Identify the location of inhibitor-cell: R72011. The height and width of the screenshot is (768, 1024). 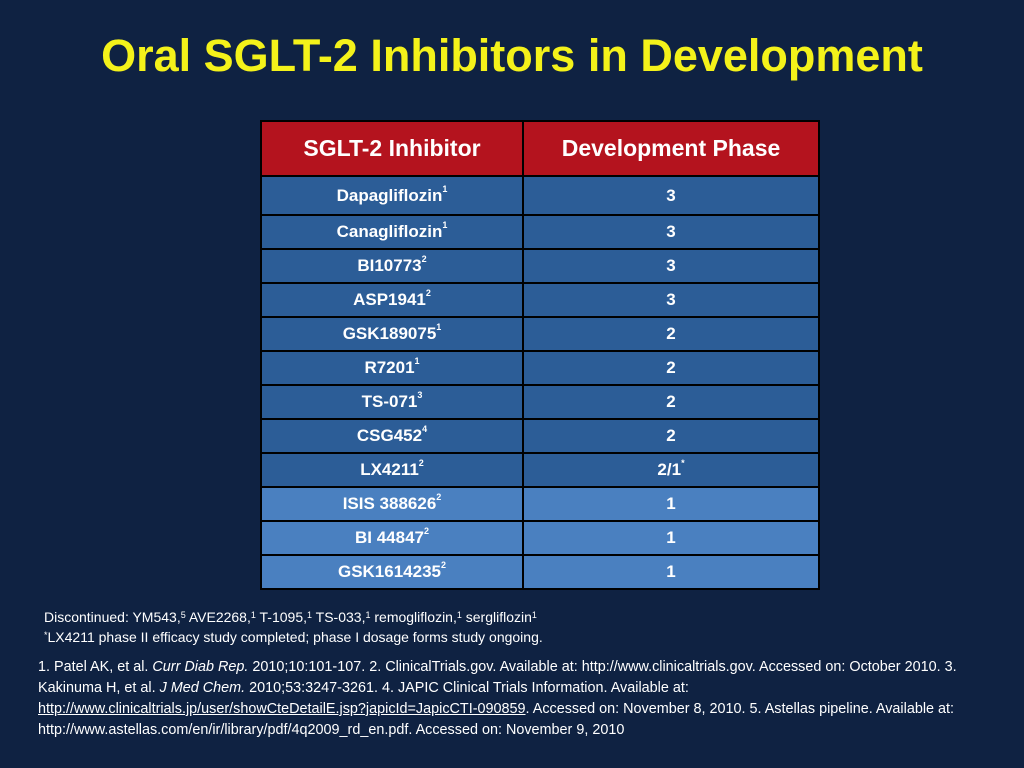
(392, 368).